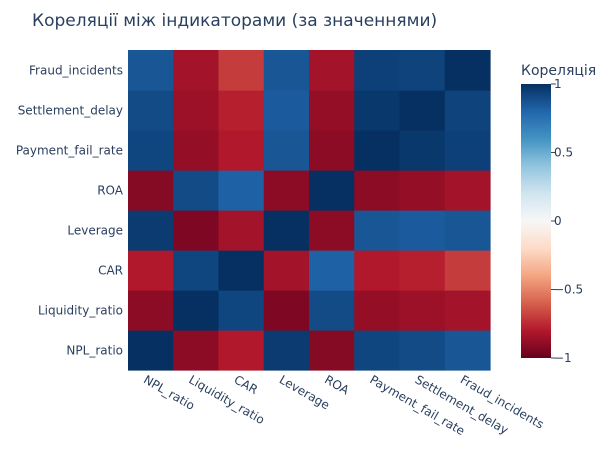  I want to click on y-tick-label: Leverage, so click(95, 231).